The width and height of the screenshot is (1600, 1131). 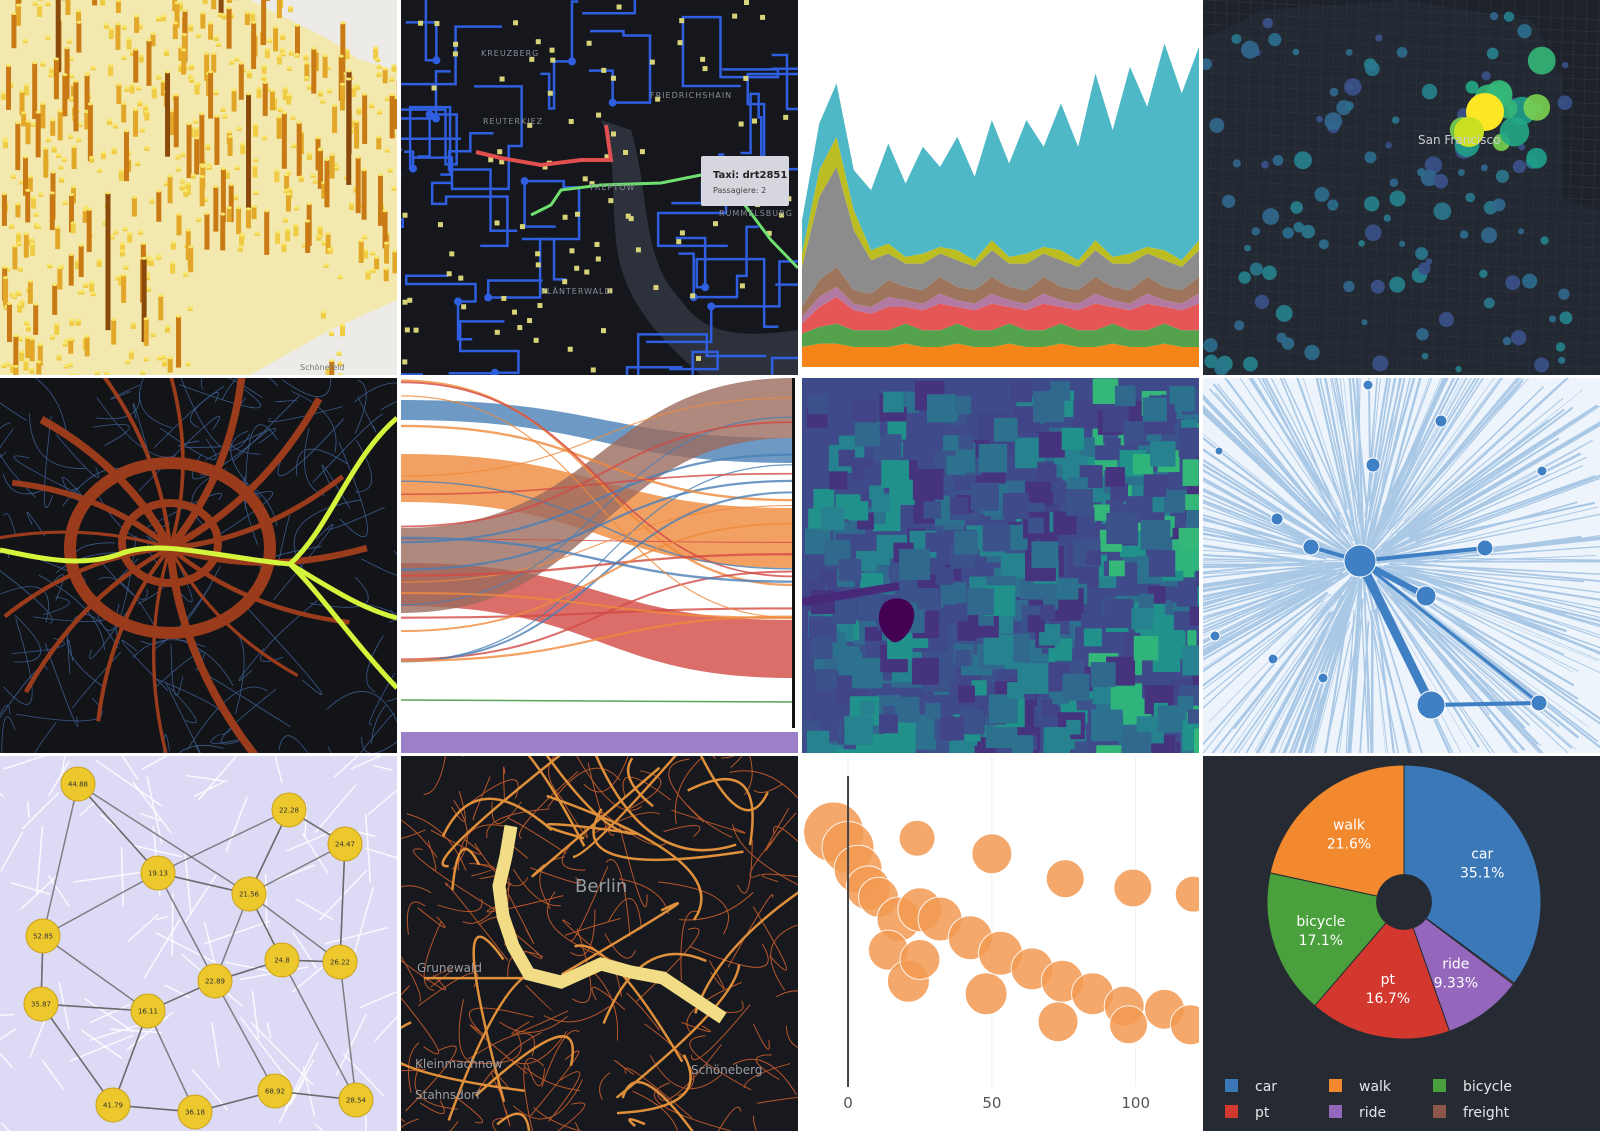 I want to click on rail-line, so click(x=342, y=591).